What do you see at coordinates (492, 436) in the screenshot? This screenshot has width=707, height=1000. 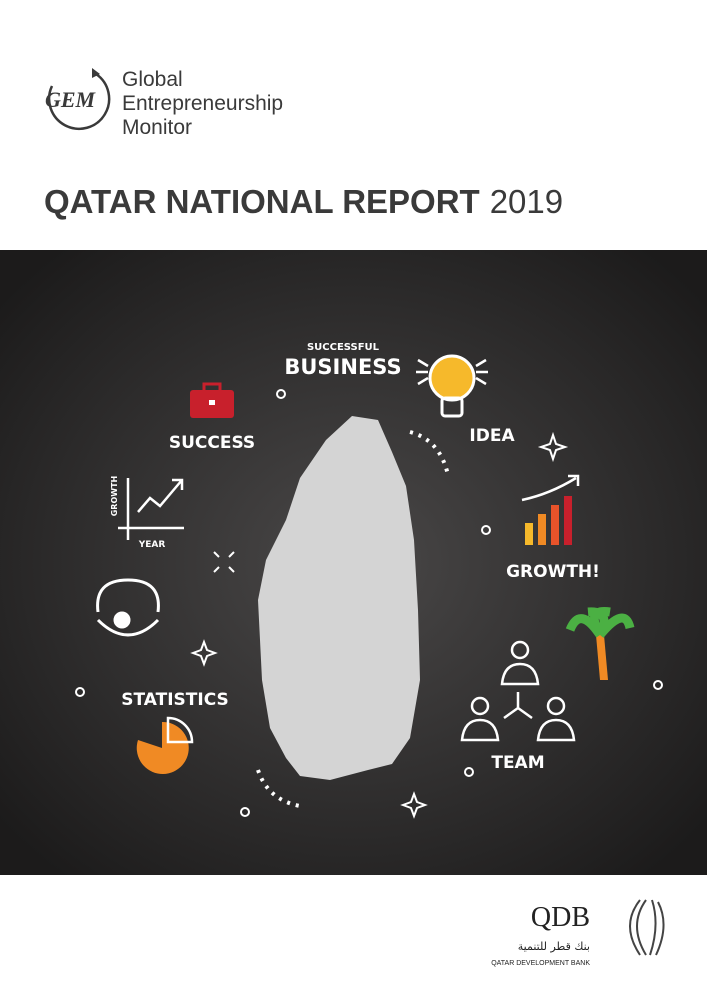 I see `label: IDEA` at bounding box center [492, 436].